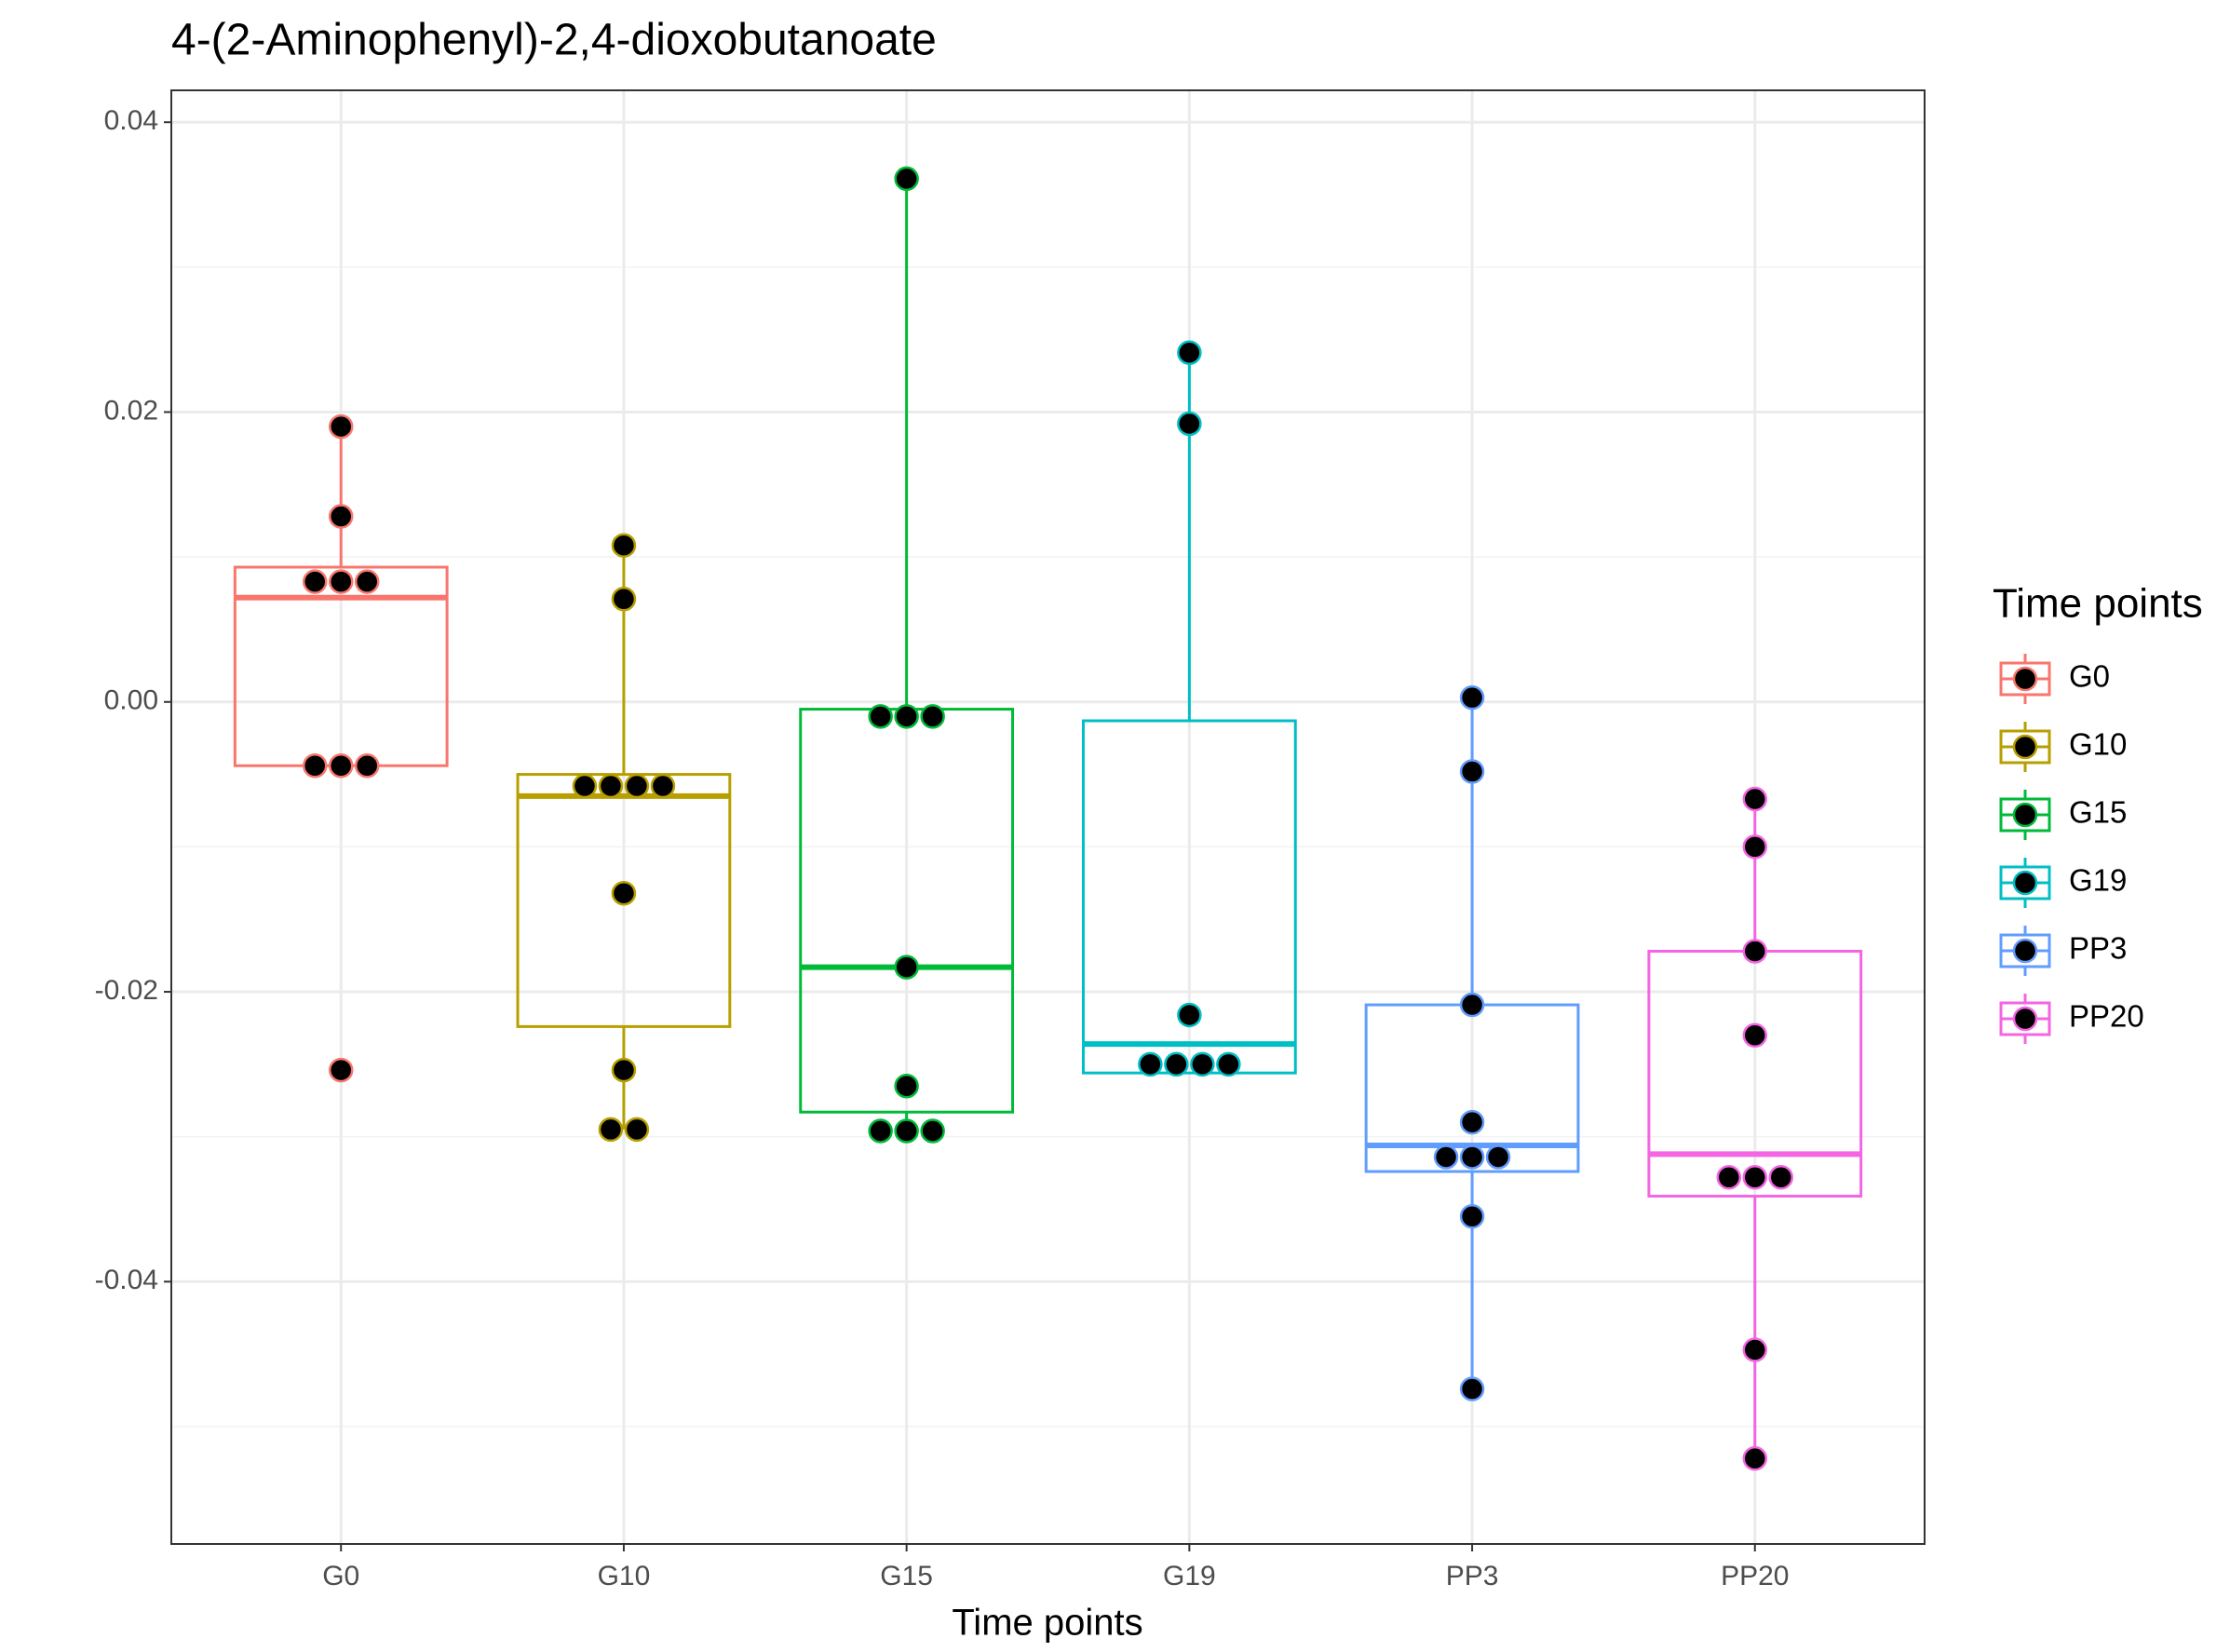  Describe the element at coordinates (554, 40) in the screenshot. I see `chart-title: 4-(2-Aminophenyl)-2,4-dioxobutanoate` at that location.